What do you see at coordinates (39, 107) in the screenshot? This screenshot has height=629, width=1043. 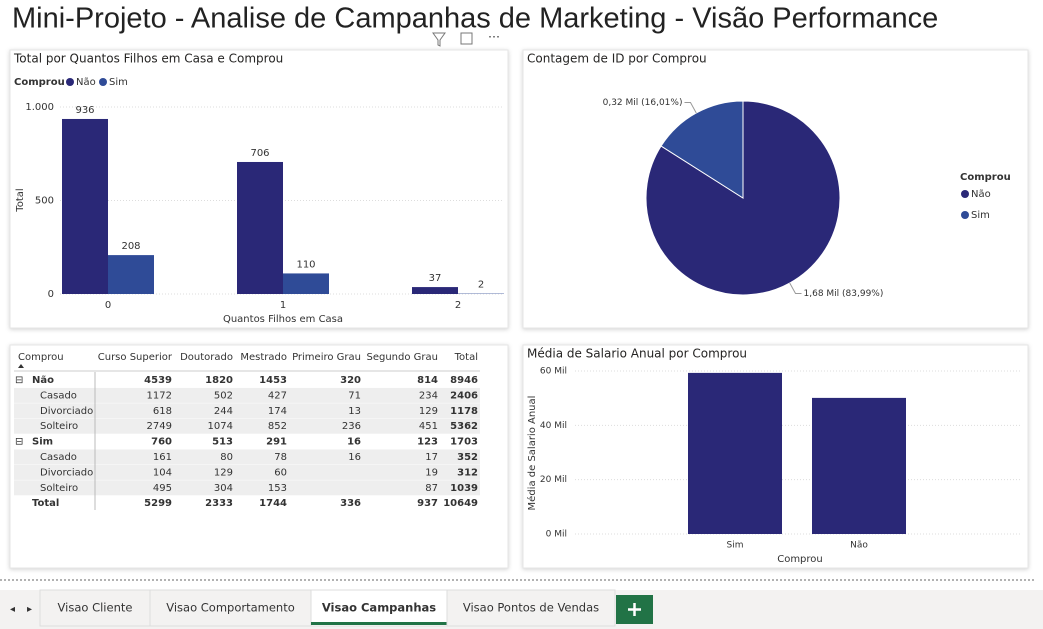 I see `y-tick-label: 1.000` at bounding box center [39, 107].